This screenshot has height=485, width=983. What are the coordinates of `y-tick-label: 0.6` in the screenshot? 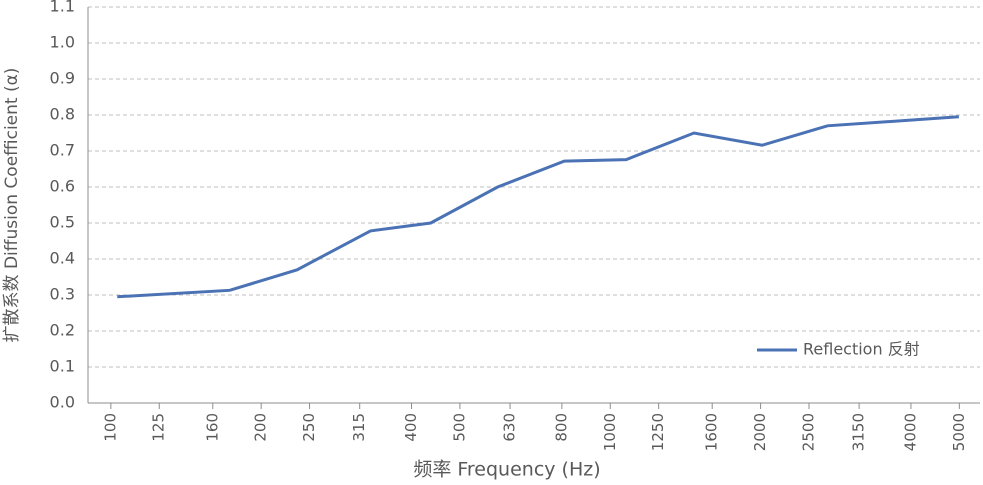 It's located at (62, 186).